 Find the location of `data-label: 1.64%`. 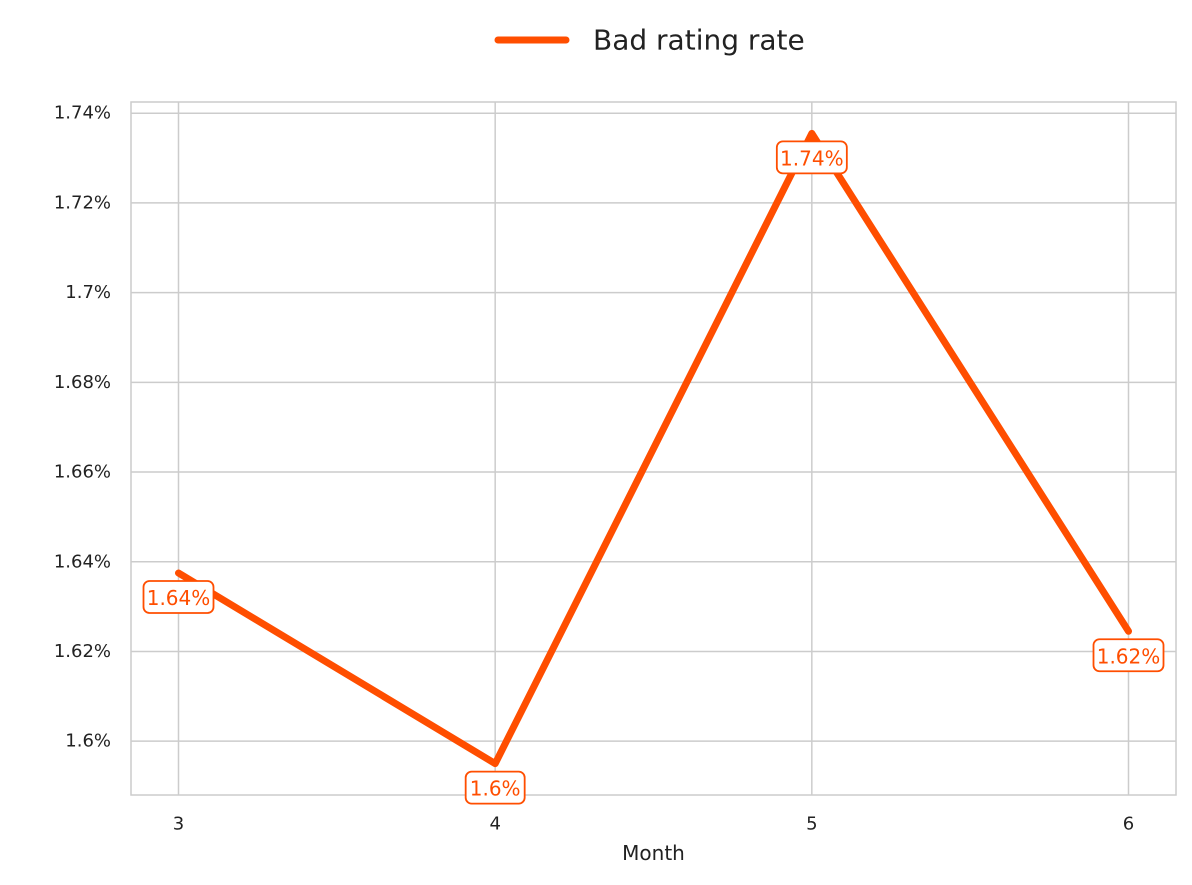

data-label: 1.64% is located at coordinates (178, 597).